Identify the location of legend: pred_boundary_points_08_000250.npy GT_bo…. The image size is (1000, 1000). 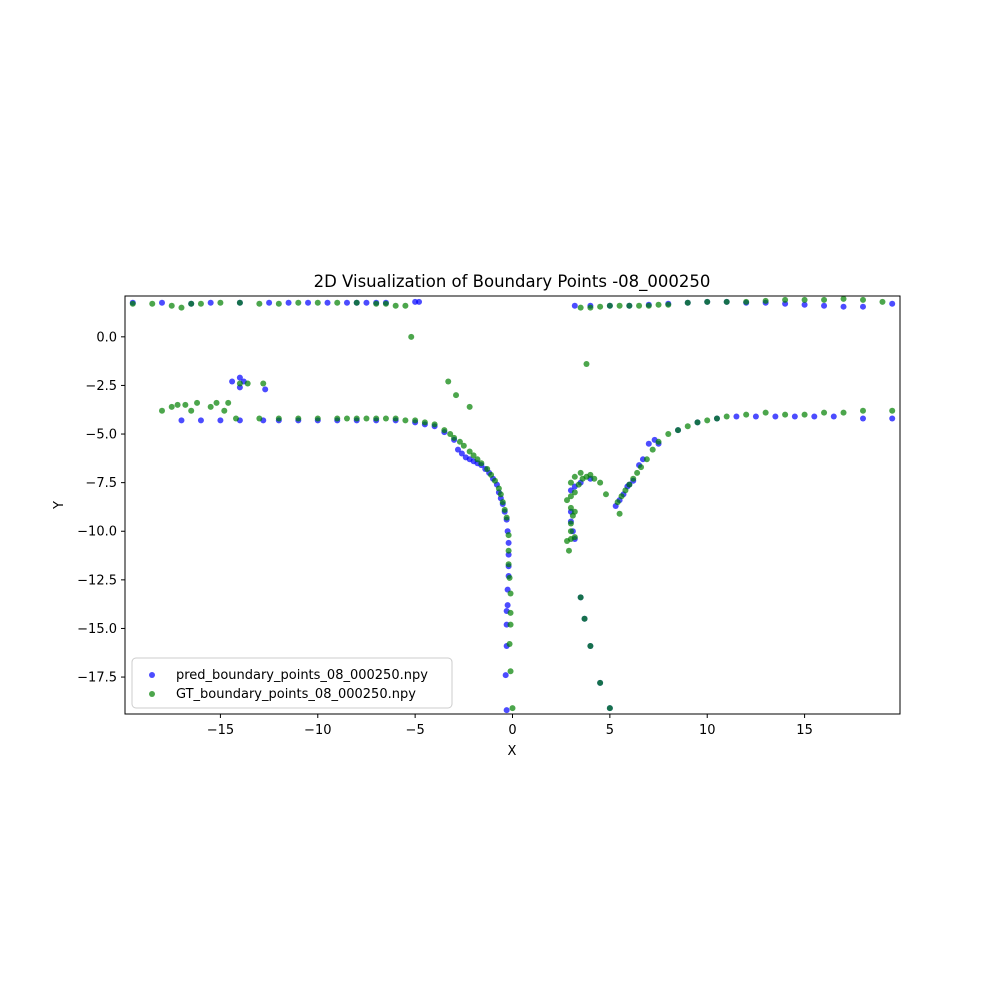
(292, 683).